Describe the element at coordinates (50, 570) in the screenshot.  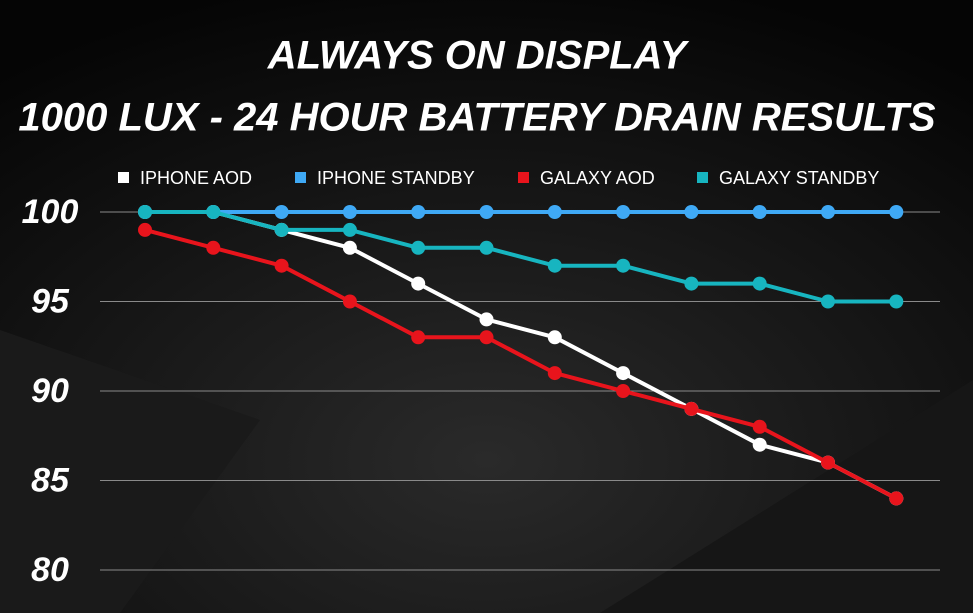
I see `y-tick-label: 80` at that location.